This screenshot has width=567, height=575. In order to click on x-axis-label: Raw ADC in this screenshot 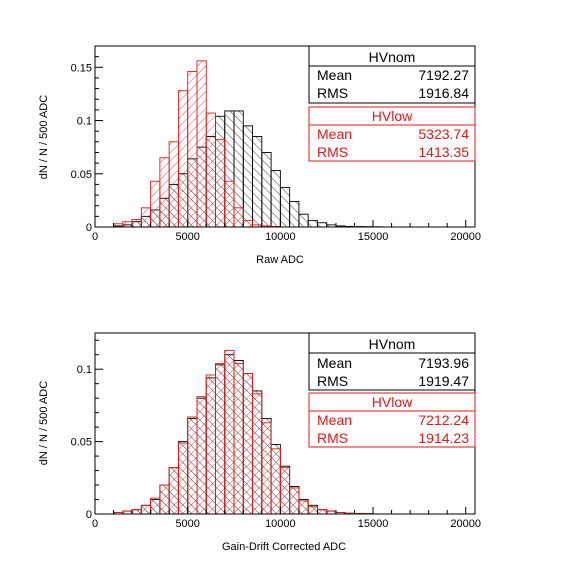, I will do `click(280, 260)`.